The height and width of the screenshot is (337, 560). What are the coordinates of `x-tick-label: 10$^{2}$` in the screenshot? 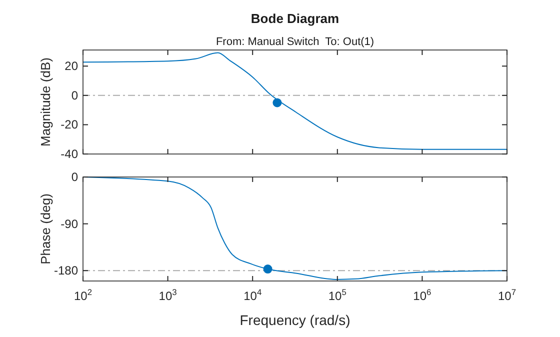 It's located at (83, 295).